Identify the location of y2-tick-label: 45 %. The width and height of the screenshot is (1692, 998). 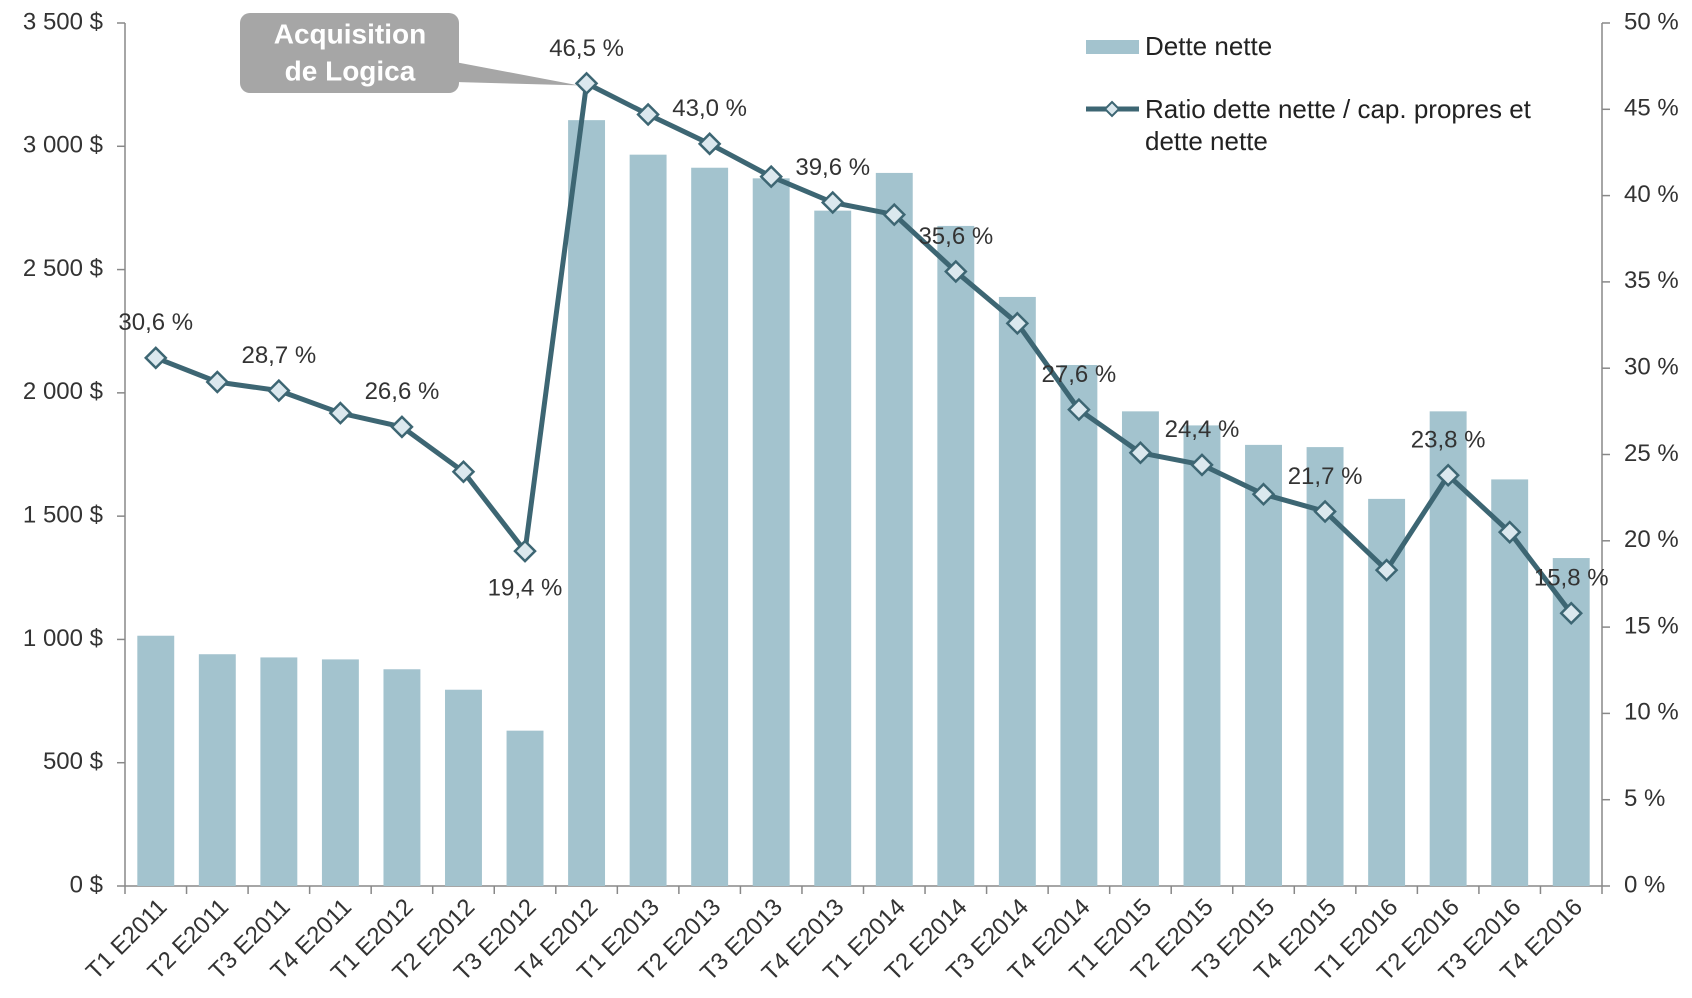
(1651, 108).